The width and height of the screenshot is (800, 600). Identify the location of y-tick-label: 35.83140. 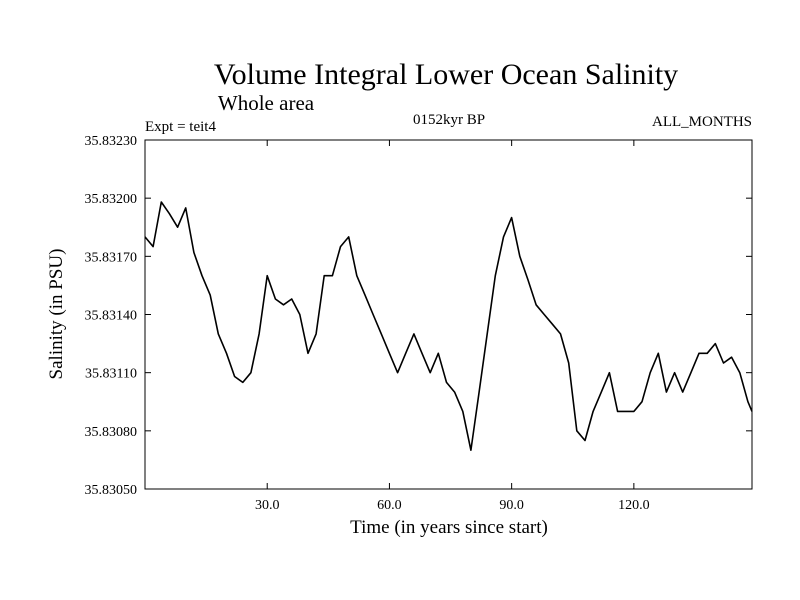
(111, 316).